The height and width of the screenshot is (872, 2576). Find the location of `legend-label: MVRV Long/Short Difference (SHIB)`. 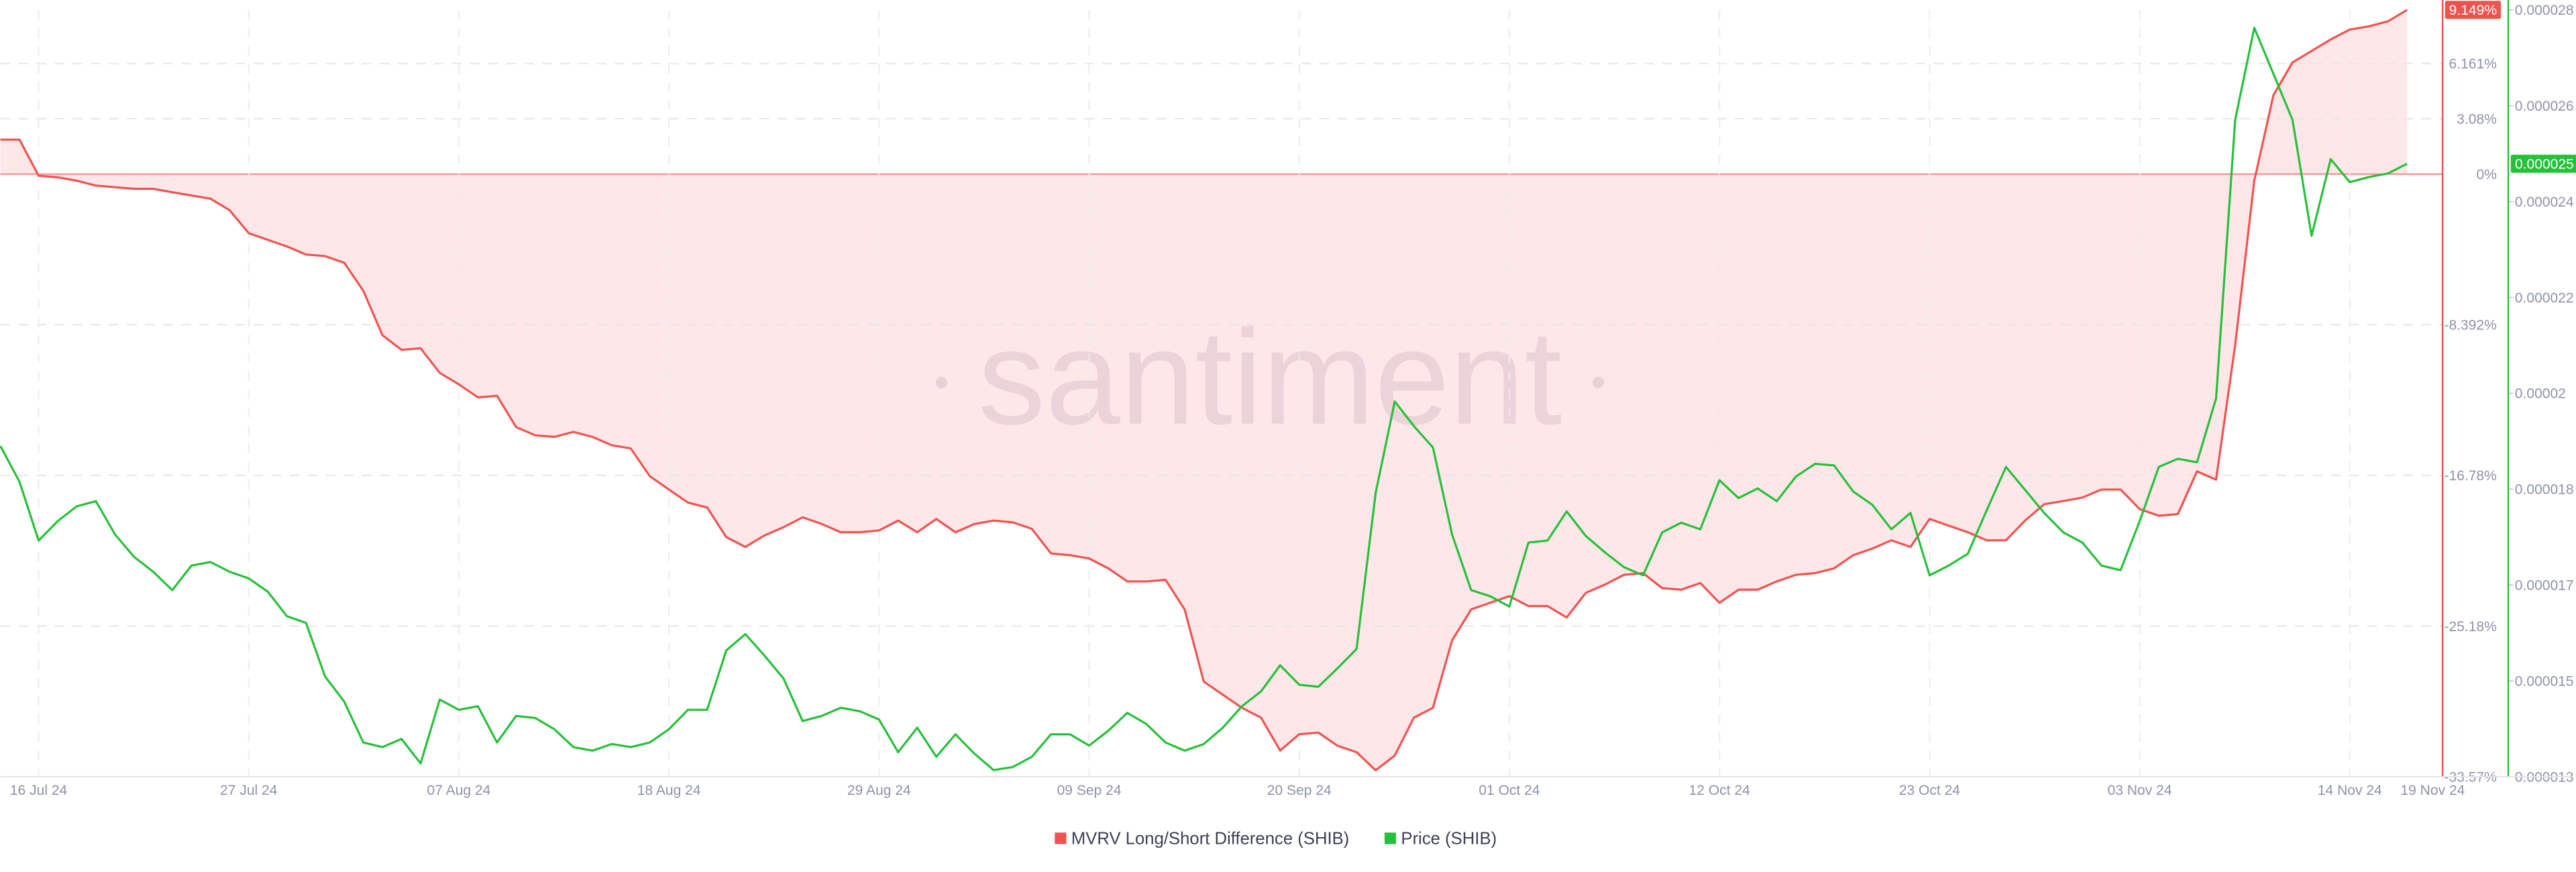

legend-label: MVRV Long/Short Difference (SHIB) is located at coordinates (1210, 839).